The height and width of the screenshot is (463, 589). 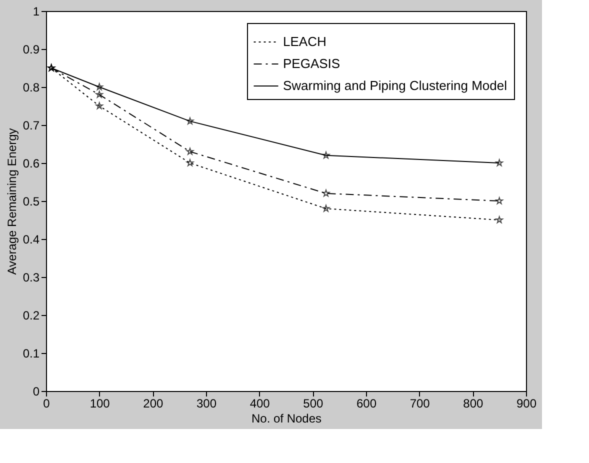 I want to click on y-tick-label: 0.5, so click(x=31, y=201).